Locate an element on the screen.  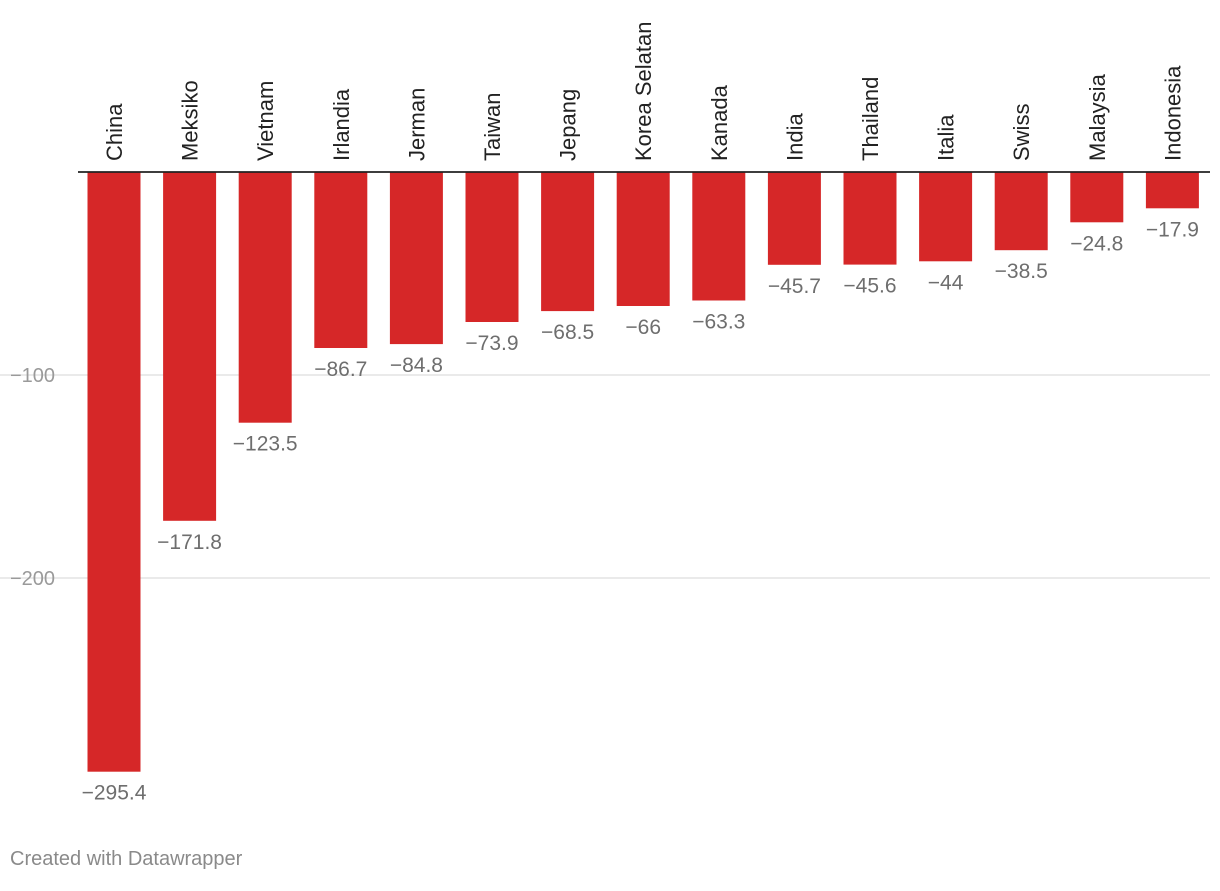
category-label: Korea Selatan is located at coordinates (643, 91).